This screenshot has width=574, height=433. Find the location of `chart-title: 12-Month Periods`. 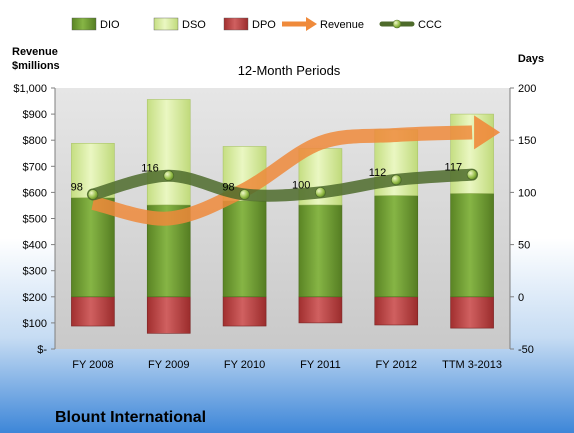

chart-title: 12-Month Periods is located at coordinates (289, 70).